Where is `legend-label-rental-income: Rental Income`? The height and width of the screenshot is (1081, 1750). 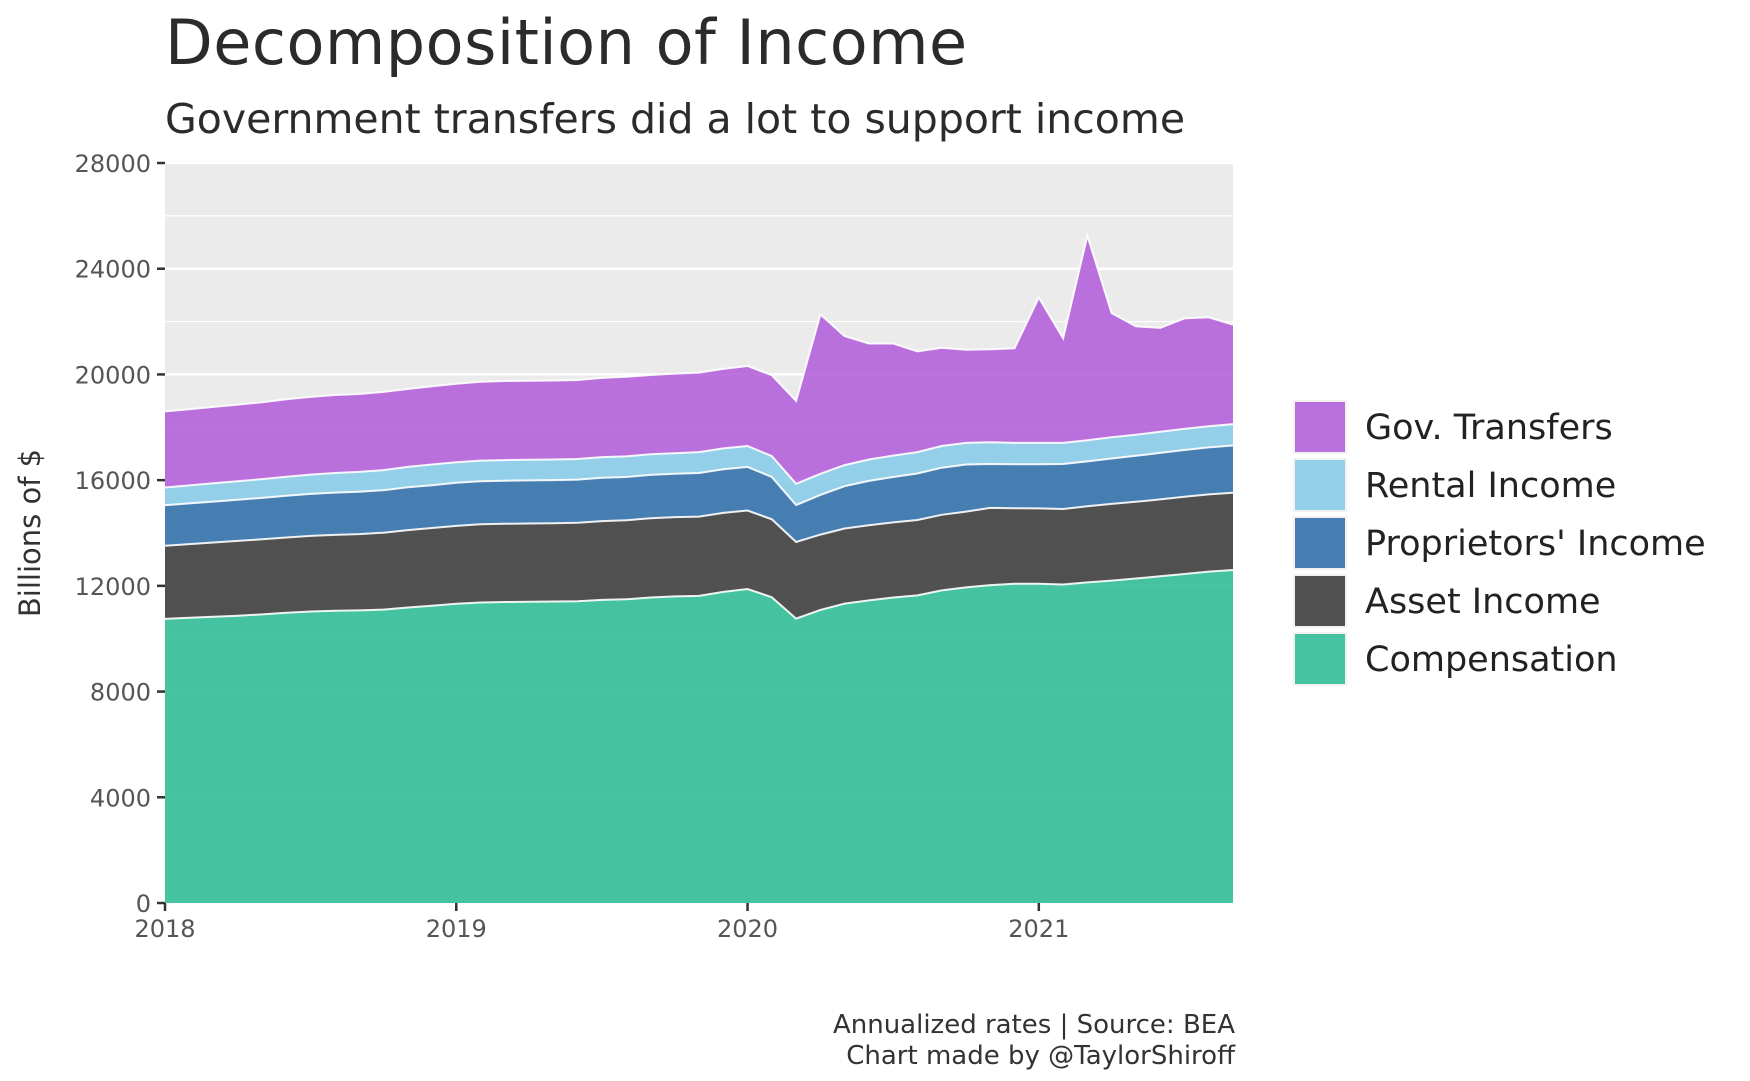 legend-label-rental-income: Rental Income is located at coordinates (1490, 486).